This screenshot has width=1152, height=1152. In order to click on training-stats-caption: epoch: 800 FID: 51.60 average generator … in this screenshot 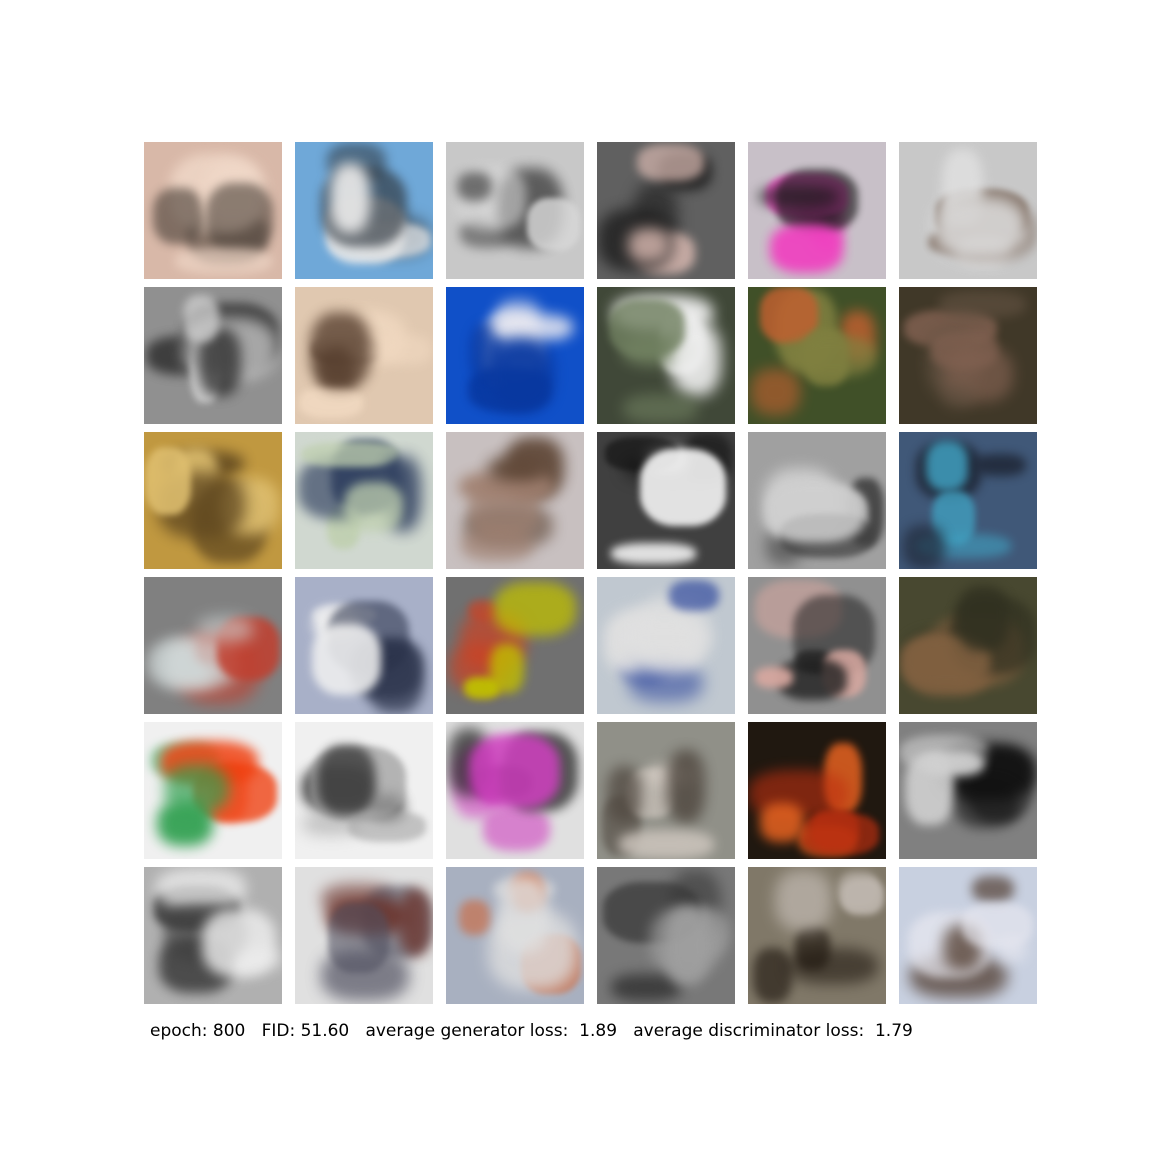, I will do `click(531, 1031)`.